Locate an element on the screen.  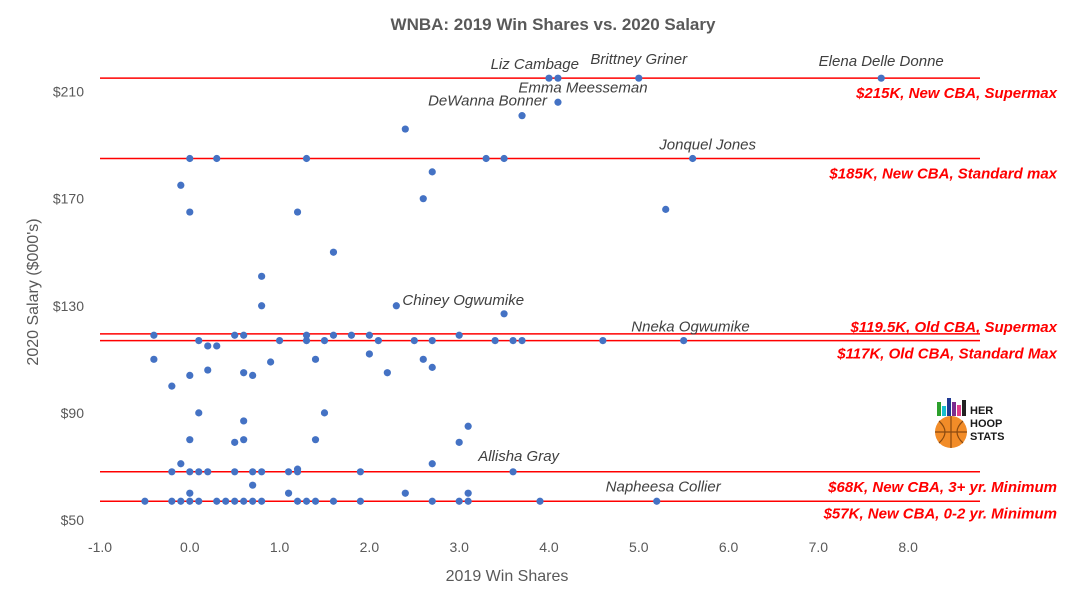
reference-line-label: $117K, Old CBA, Standard Max is located at coordinates (946, 354).